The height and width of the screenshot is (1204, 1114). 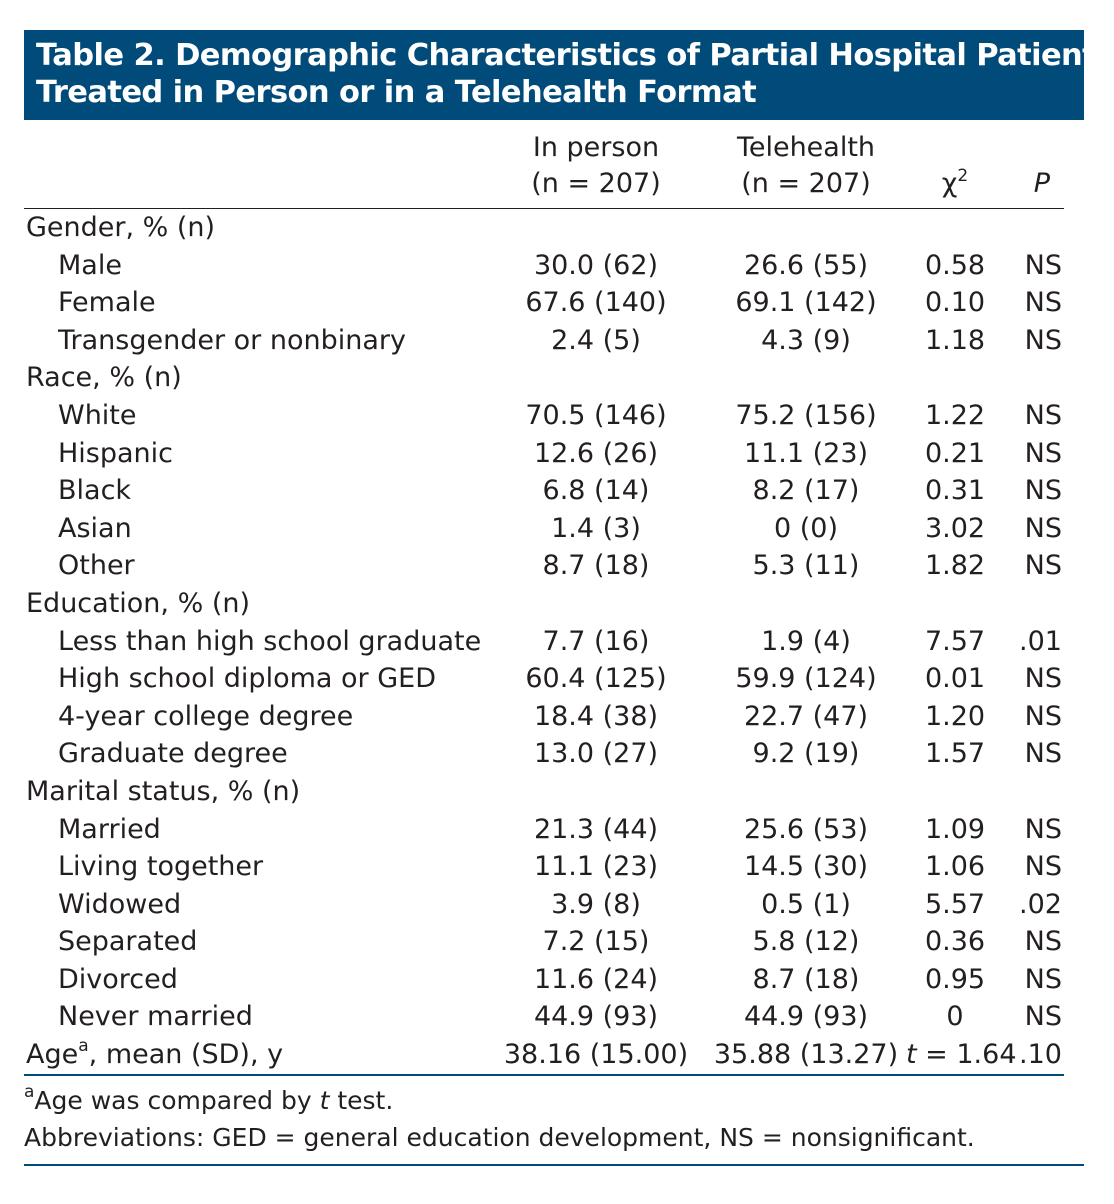 I want to click on table-row: Graduate degree 13.0 (27) 9.2 (19) 1.57 NS, so click(x=544, y=754).